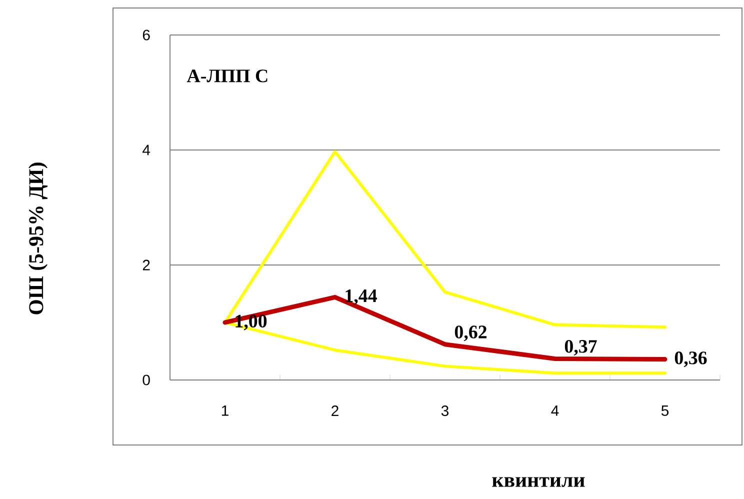 This screenshot has height=499, width=744. I want to click on y-tick-label: 2, so click(146, 265).